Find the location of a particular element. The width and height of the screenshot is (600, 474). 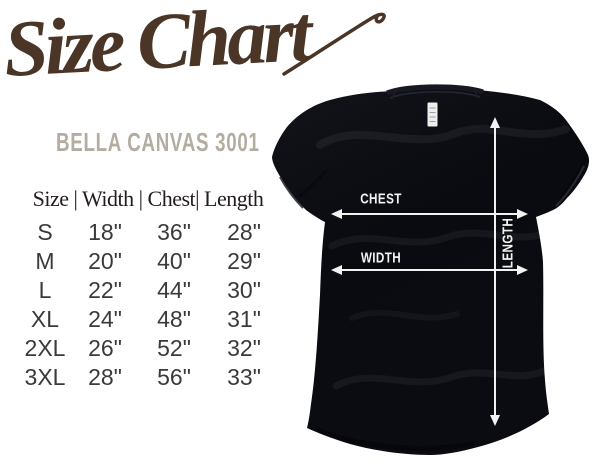

neck-tag is located at coordinates (432, 114).